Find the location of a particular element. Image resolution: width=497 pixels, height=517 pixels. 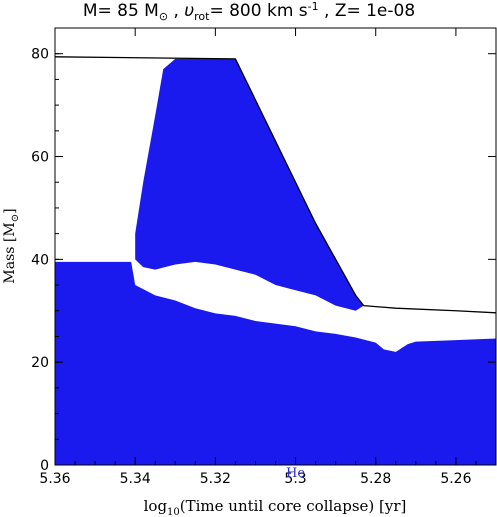

y-tick-label: 80 is located at coordinates (40, 55).